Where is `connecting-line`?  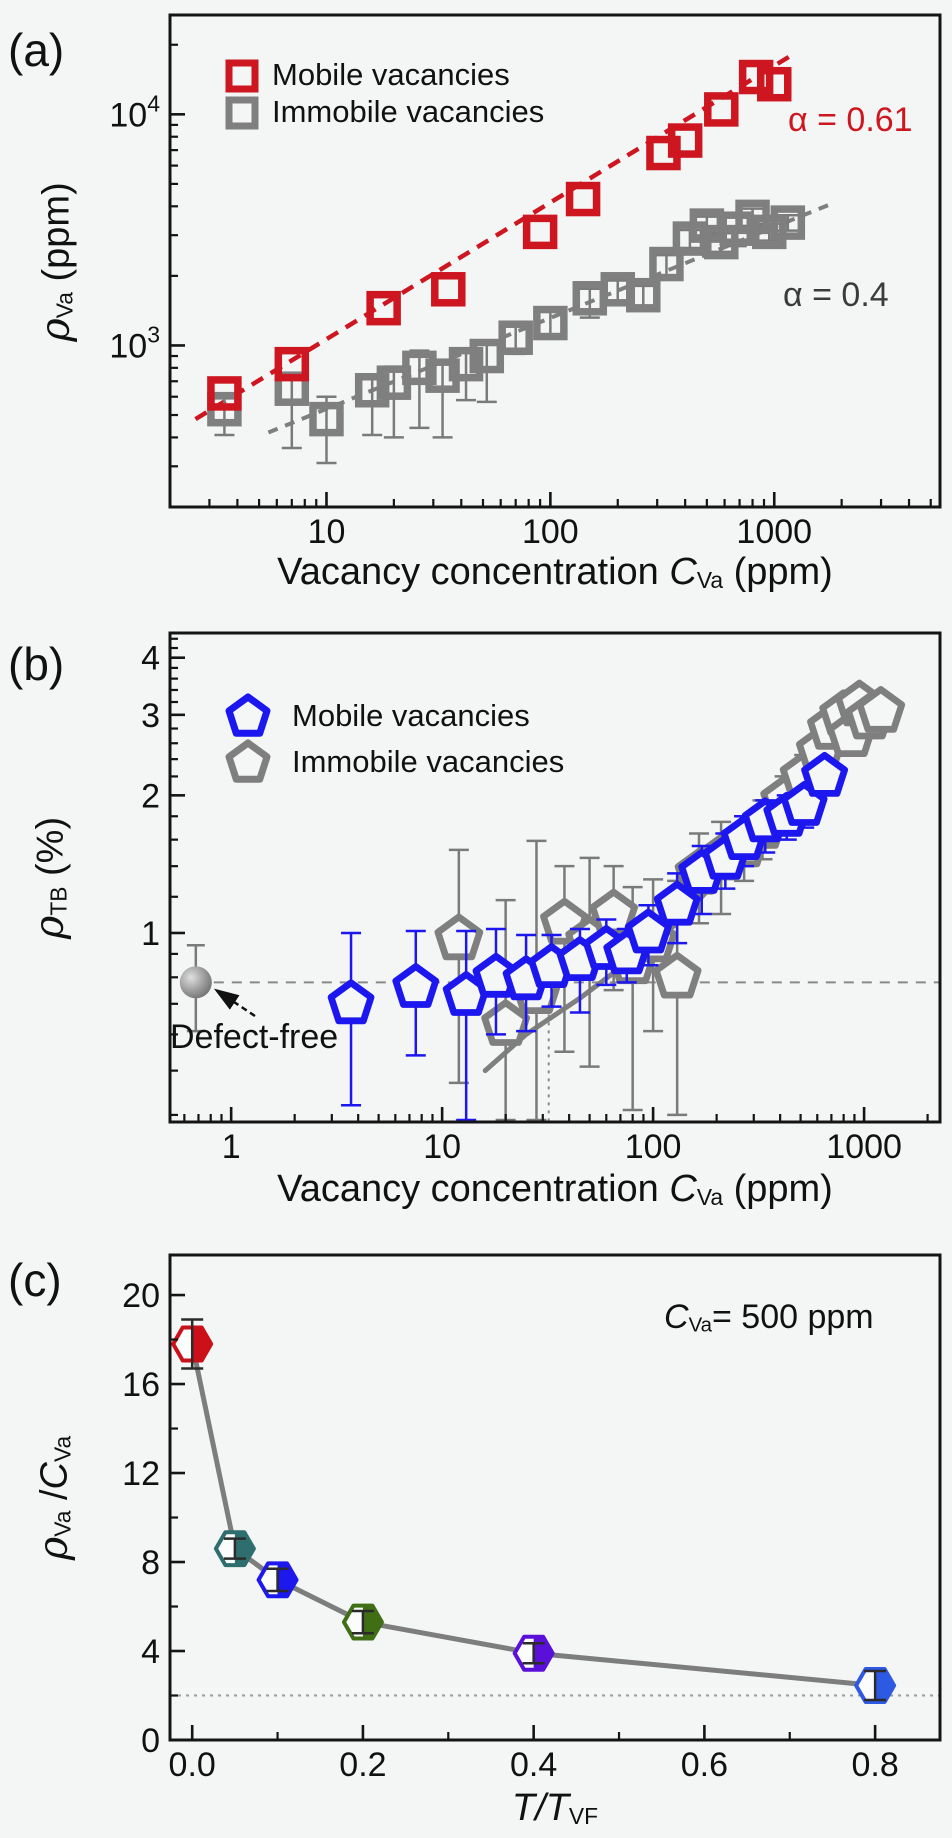
connecting-line is located at coordinates (533, 1514).